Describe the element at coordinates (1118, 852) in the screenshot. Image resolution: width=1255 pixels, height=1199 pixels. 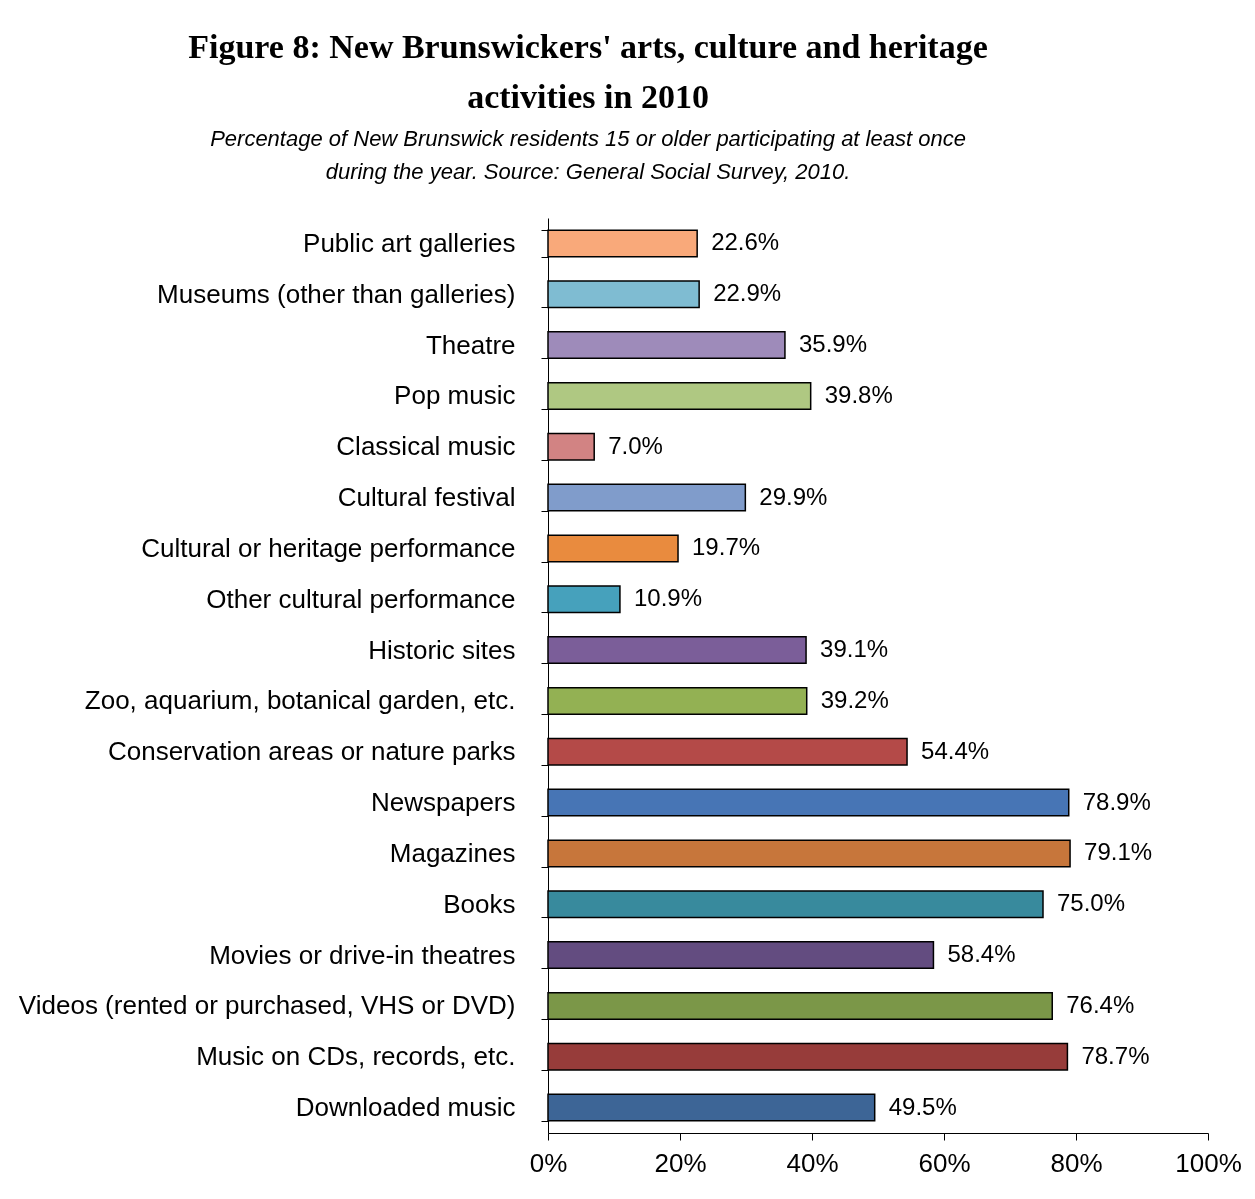
I see `data-label: 79.1%` at that location.